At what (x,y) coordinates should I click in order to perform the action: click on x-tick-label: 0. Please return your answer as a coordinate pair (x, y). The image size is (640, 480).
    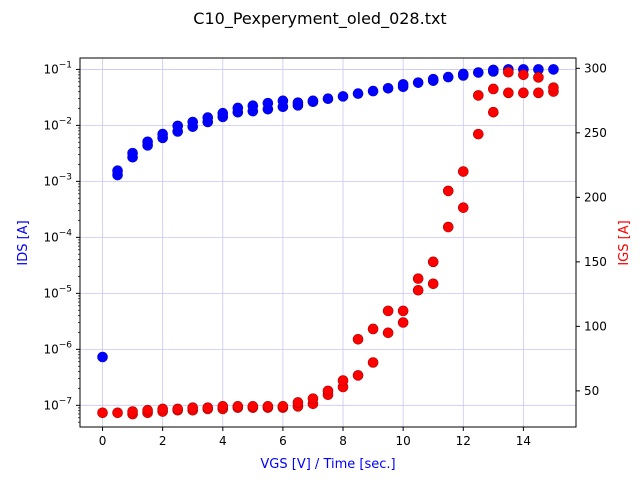
    Looking at the image, I should click on (103, 441).